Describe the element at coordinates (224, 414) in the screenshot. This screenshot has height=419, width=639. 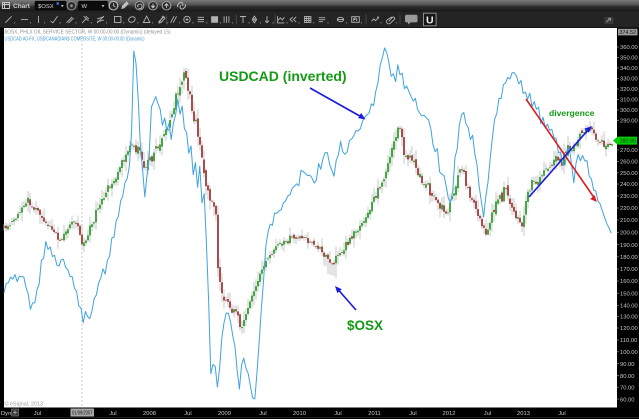
I see `svg-text: 2009` at that location.